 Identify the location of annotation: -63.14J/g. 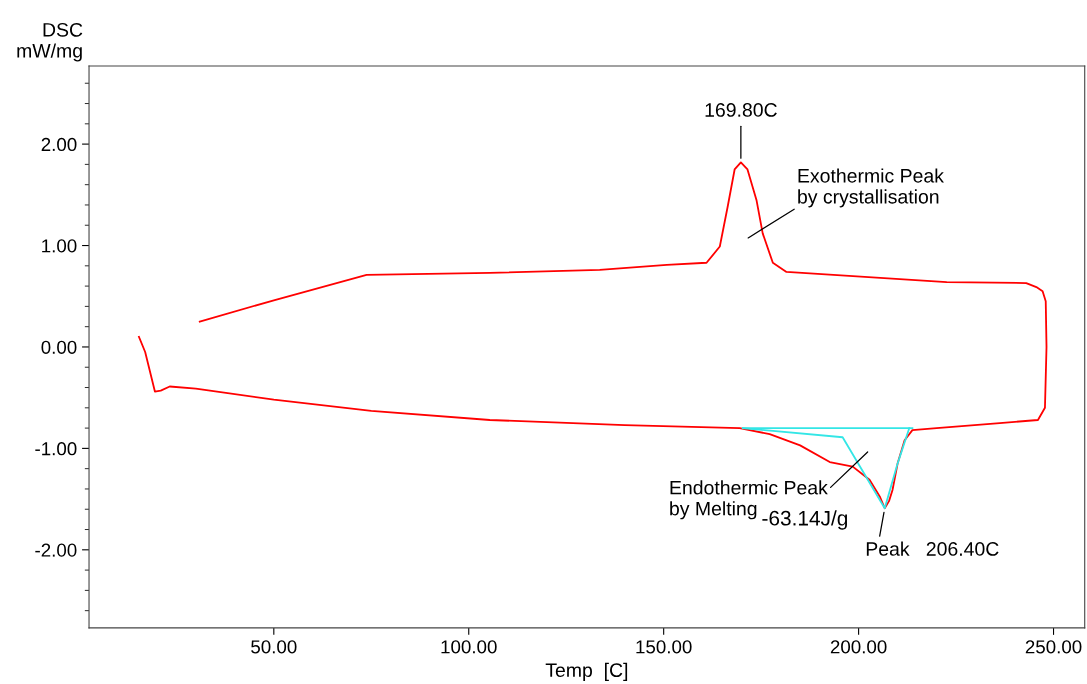
(805, 520).